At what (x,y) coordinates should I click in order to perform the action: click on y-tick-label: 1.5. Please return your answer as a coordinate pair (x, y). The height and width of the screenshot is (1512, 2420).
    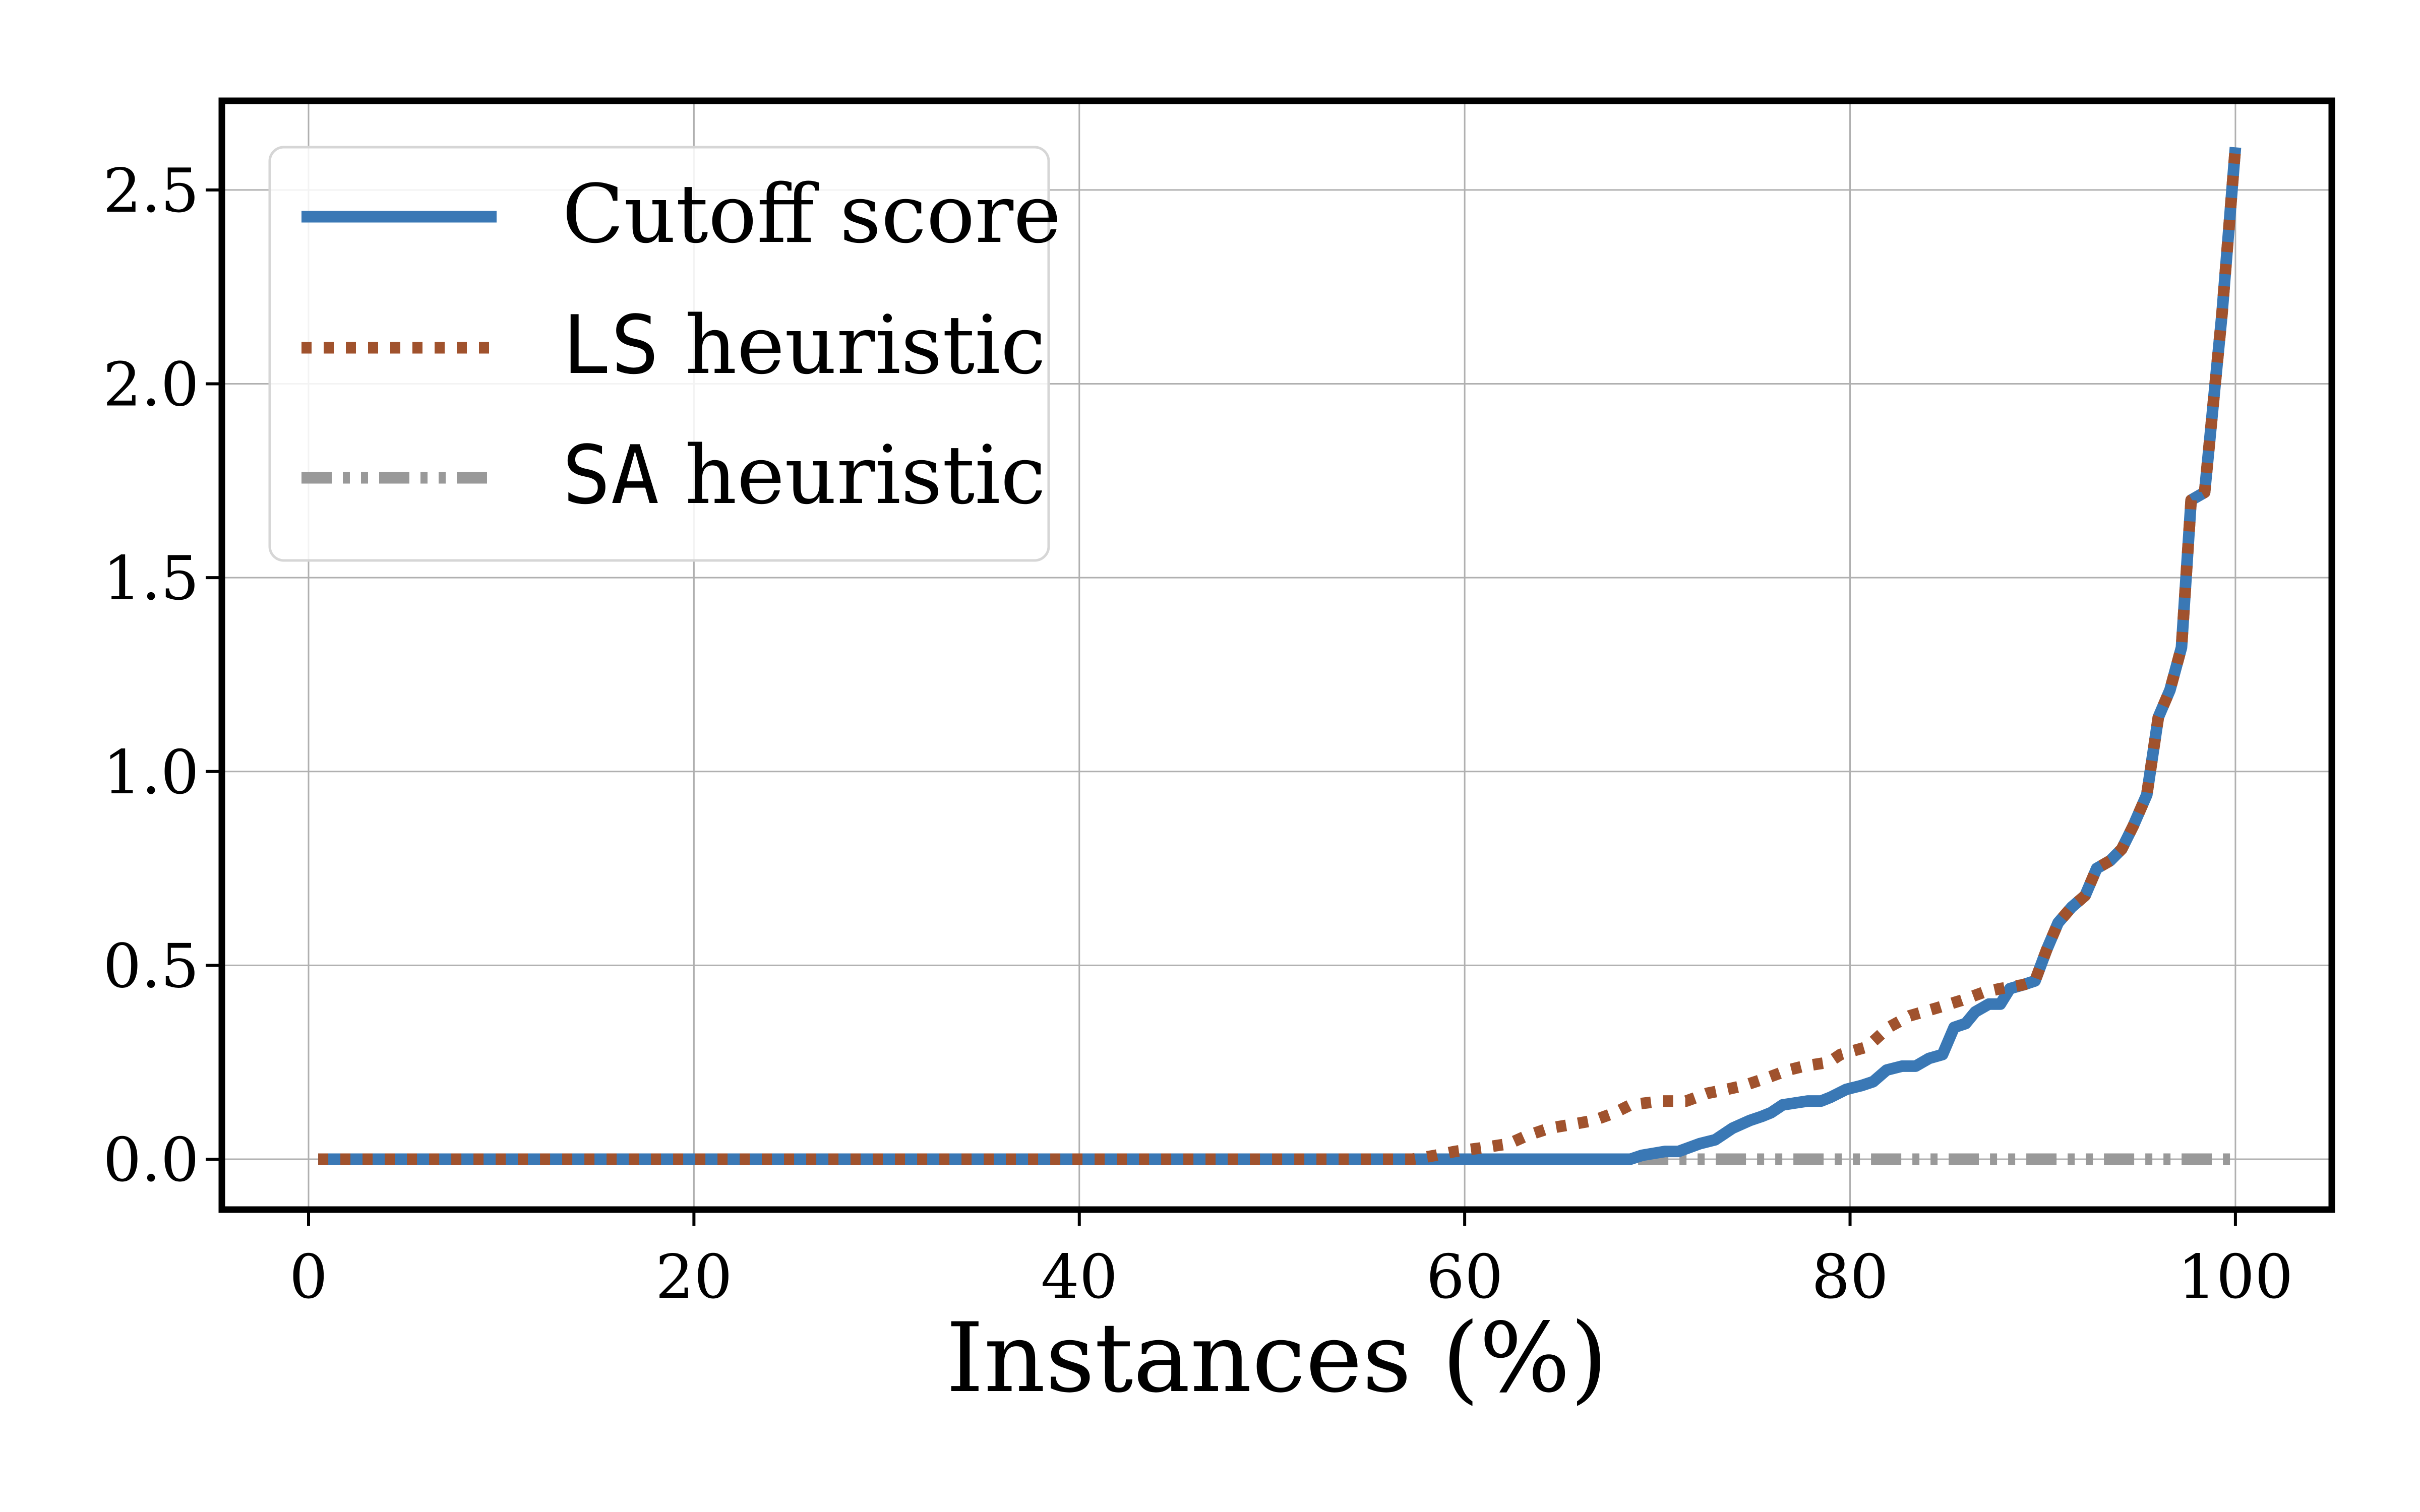
    Looking at the image, I should click on (151, 579).